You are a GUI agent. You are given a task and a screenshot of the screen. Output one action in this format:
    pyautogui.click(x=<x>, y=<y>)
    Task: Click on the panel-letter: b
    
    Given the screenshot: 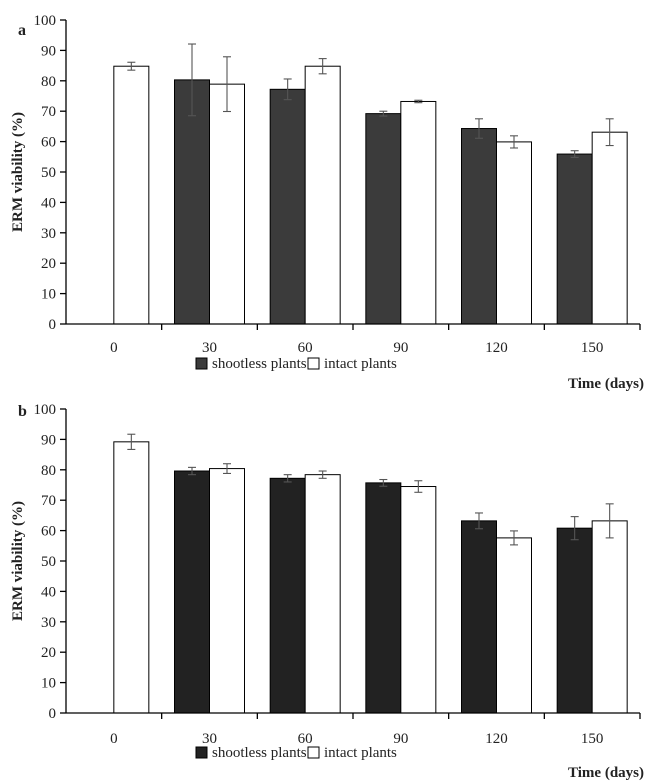 What is the action you would take?
    pyautogui.click(x=22, y=411)
    